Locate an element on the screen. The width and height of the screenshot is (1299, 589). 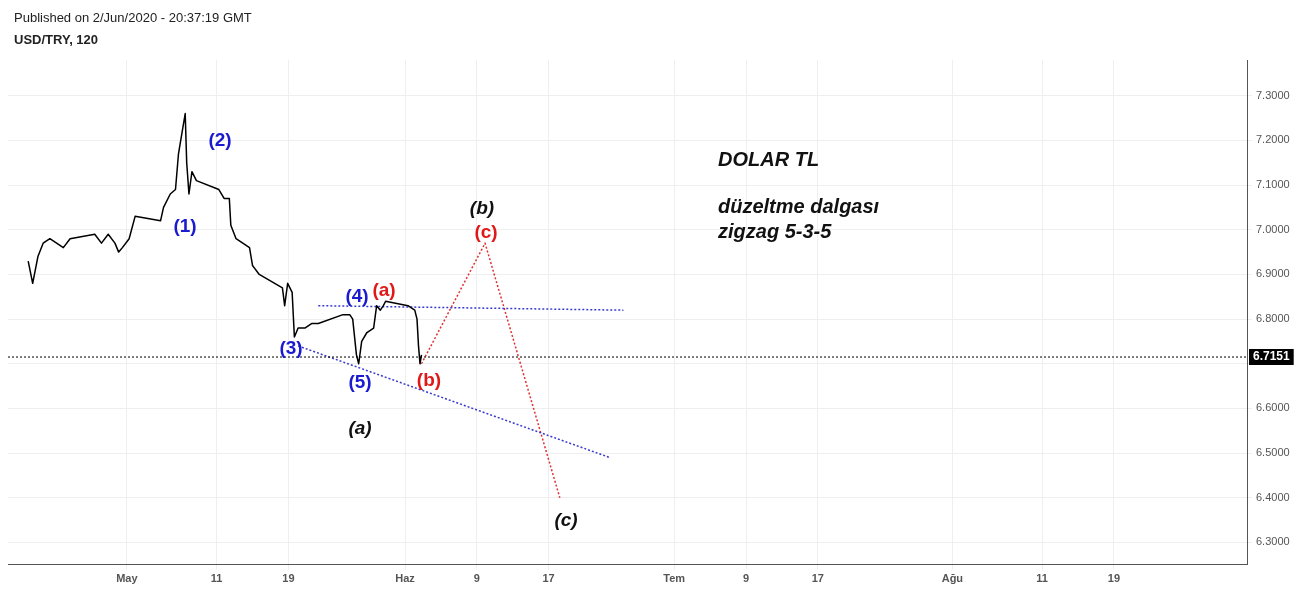
y-tick-label: 6.9000 is located at coordinates (1273, 273).